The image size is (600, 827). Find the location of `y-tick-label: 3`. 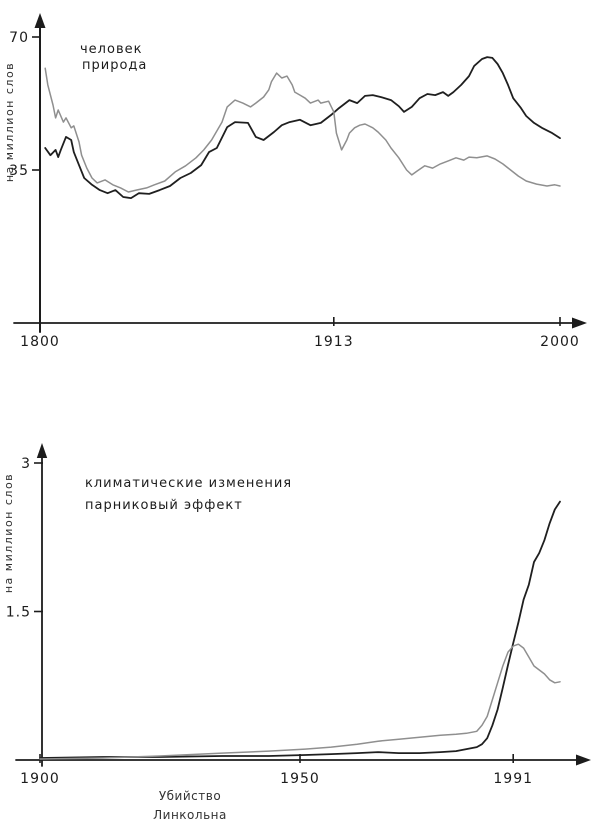

y-tick-label: 3 is located at coordinates (26, 464).